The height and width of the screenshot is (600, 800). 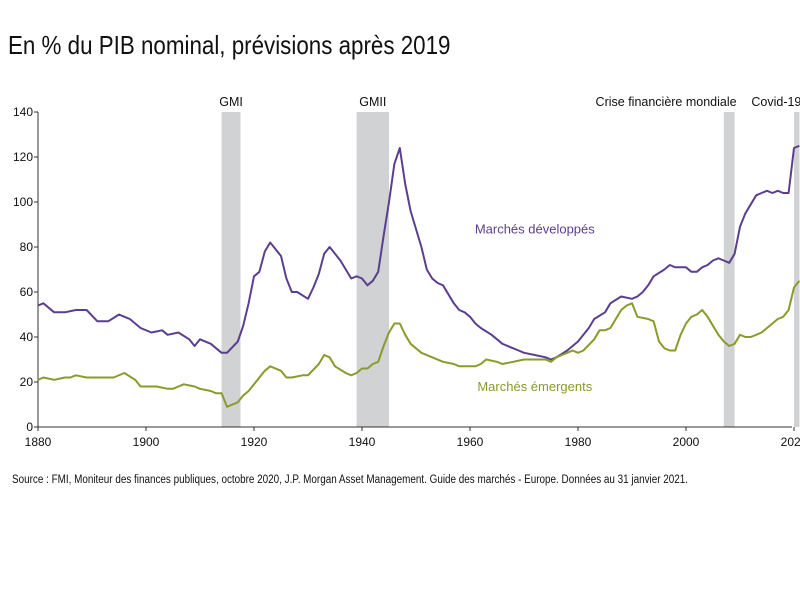 What do you see at coordinates (231, 102) in the screenshot?
I see `shaded-period-label: GMI` at bounding box center [231, 102].